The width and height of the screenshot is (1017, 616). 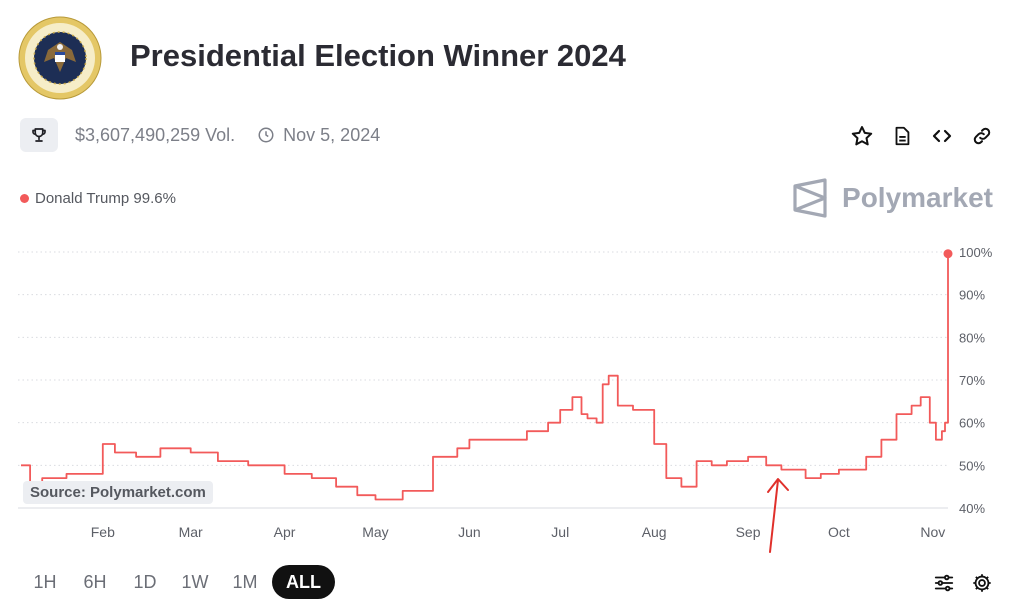 I want to click on polymarket-logo-icon, so click(x=810, y=198).